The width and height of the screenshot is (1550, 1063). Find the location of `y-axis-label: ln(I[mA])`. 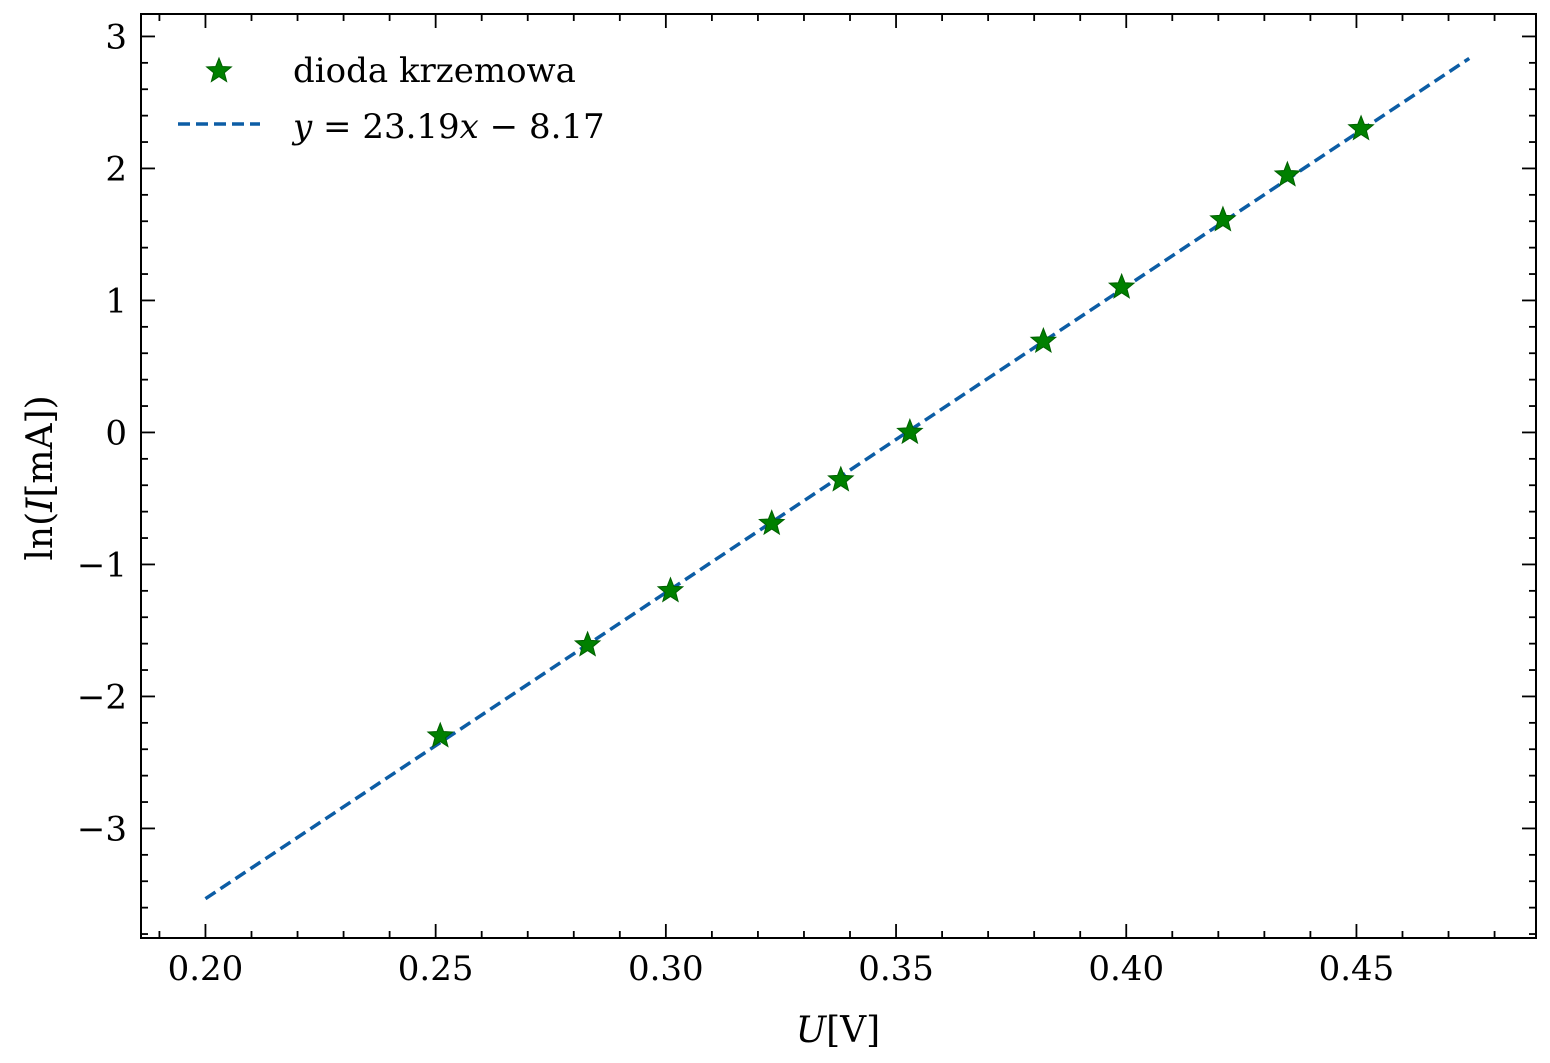

y-axis-label: ln(I[mA]) is located at coordinates (40, 477).